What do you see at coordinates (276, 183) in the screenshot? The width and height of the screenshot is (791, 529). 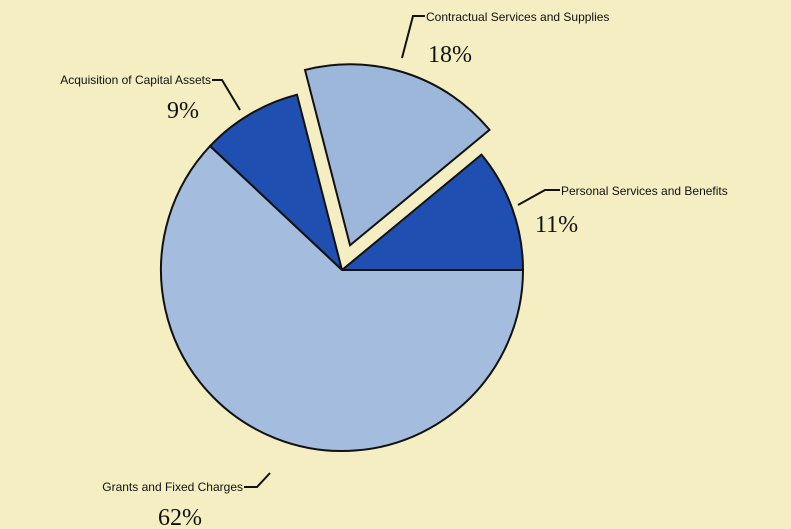 I see `pie-slice-acquisition-of-capital-assets` at bounding box center [276, 183].